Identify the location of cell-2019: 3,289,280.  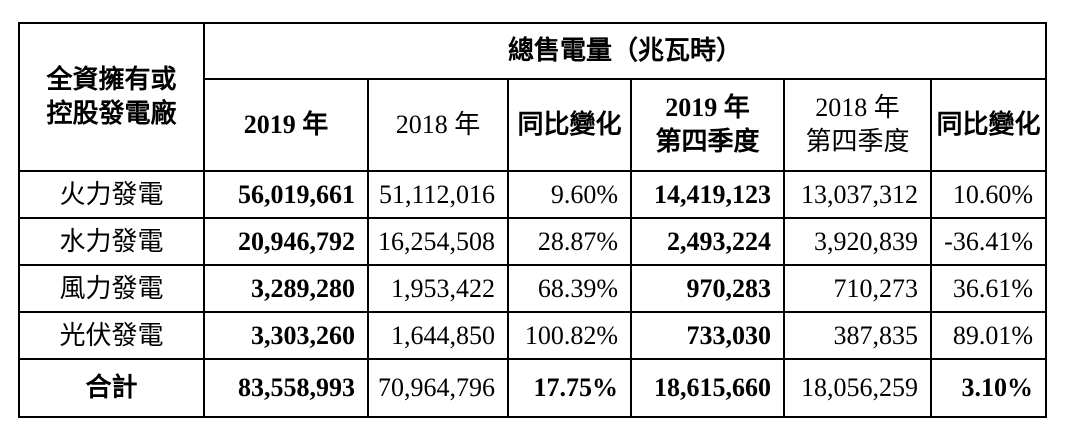
(286, 288).